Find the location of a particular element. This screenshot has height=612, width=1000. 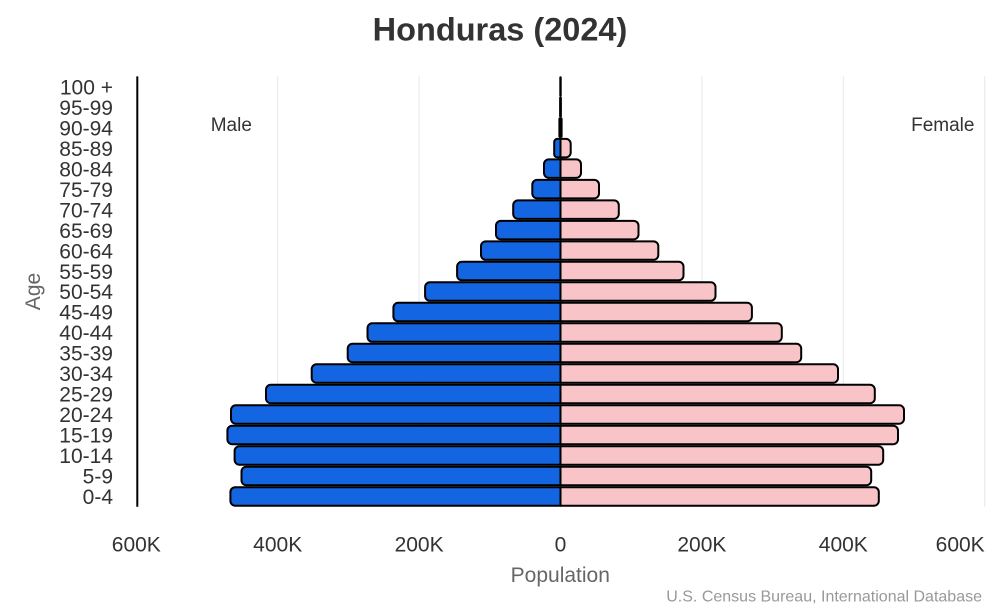

svg-text: Age is located at coordinates (33, 291).